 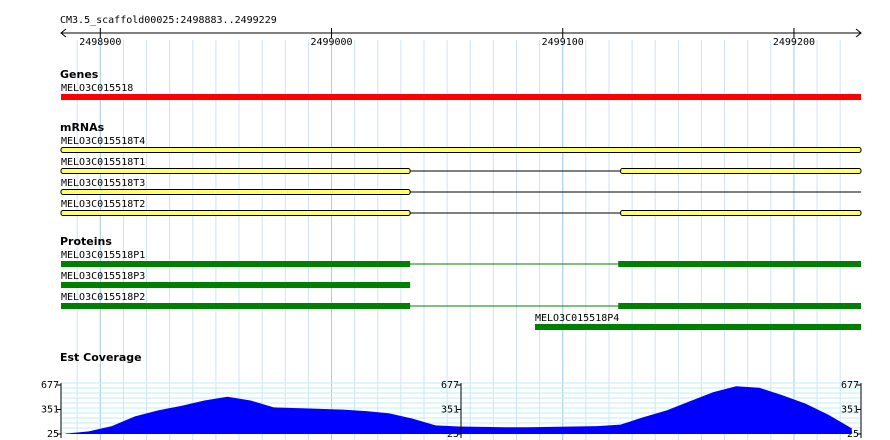 I want to click on feature-label: MELO3C015518T3, so click(x=103, y=183).